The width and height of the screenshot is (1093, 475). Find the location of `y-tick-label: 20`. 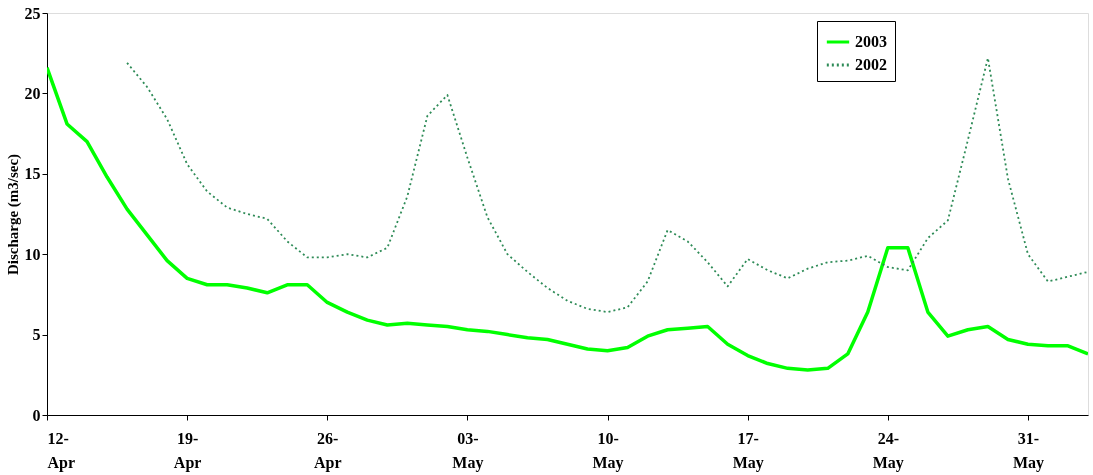

y-tick-label: 20 is located at coordinates (32, 93).